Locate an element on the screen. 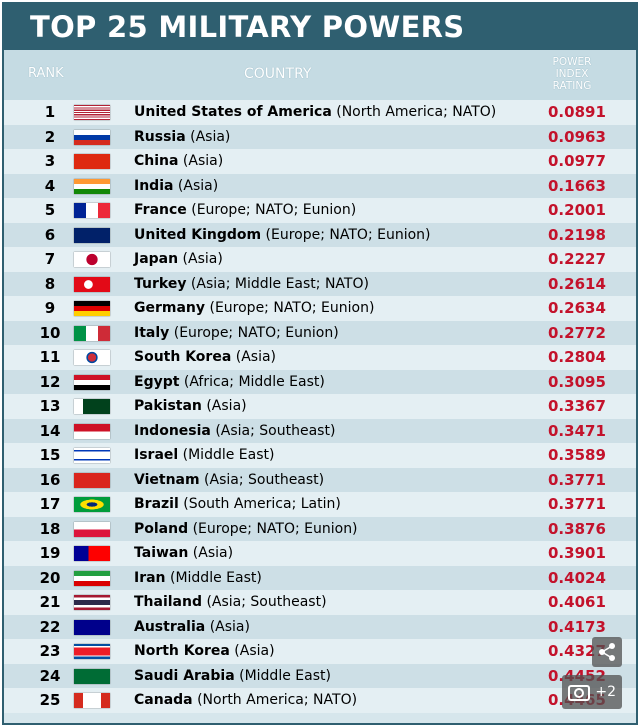 The height and width of the screenshot is (725, 640). table-row: 13 Pakistan (Asia) 0.3367 is located at coordinates (320, 406).